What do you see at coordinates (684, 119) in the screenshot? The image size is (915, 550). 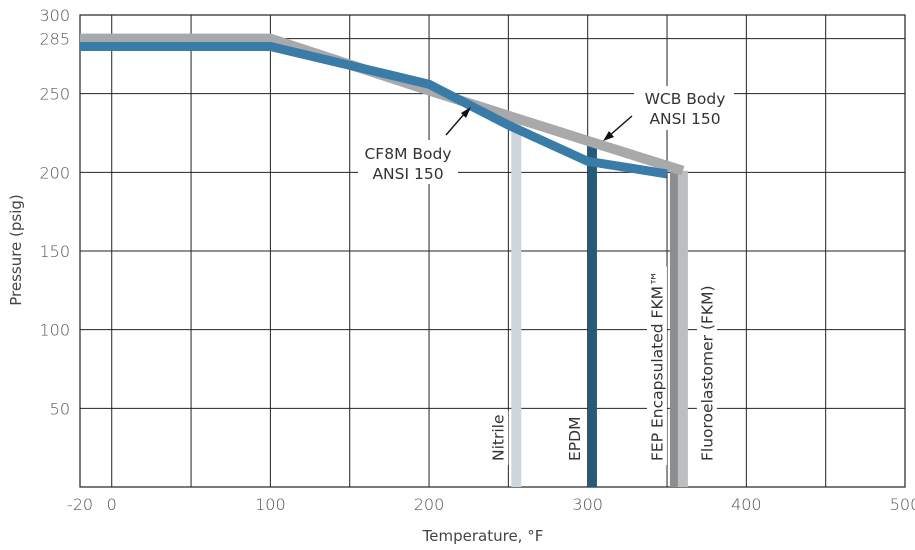 I see `wcb-annotation-line2: ANSI 150` at bounding box center [684, 119].